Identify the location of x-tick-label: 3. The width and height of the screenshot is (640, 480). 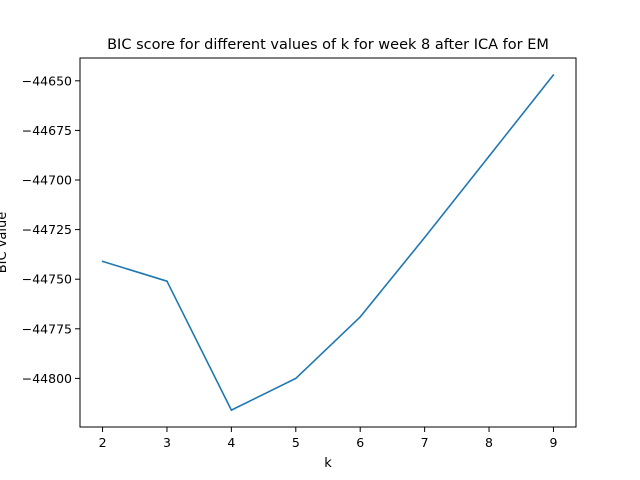
(167, 442).